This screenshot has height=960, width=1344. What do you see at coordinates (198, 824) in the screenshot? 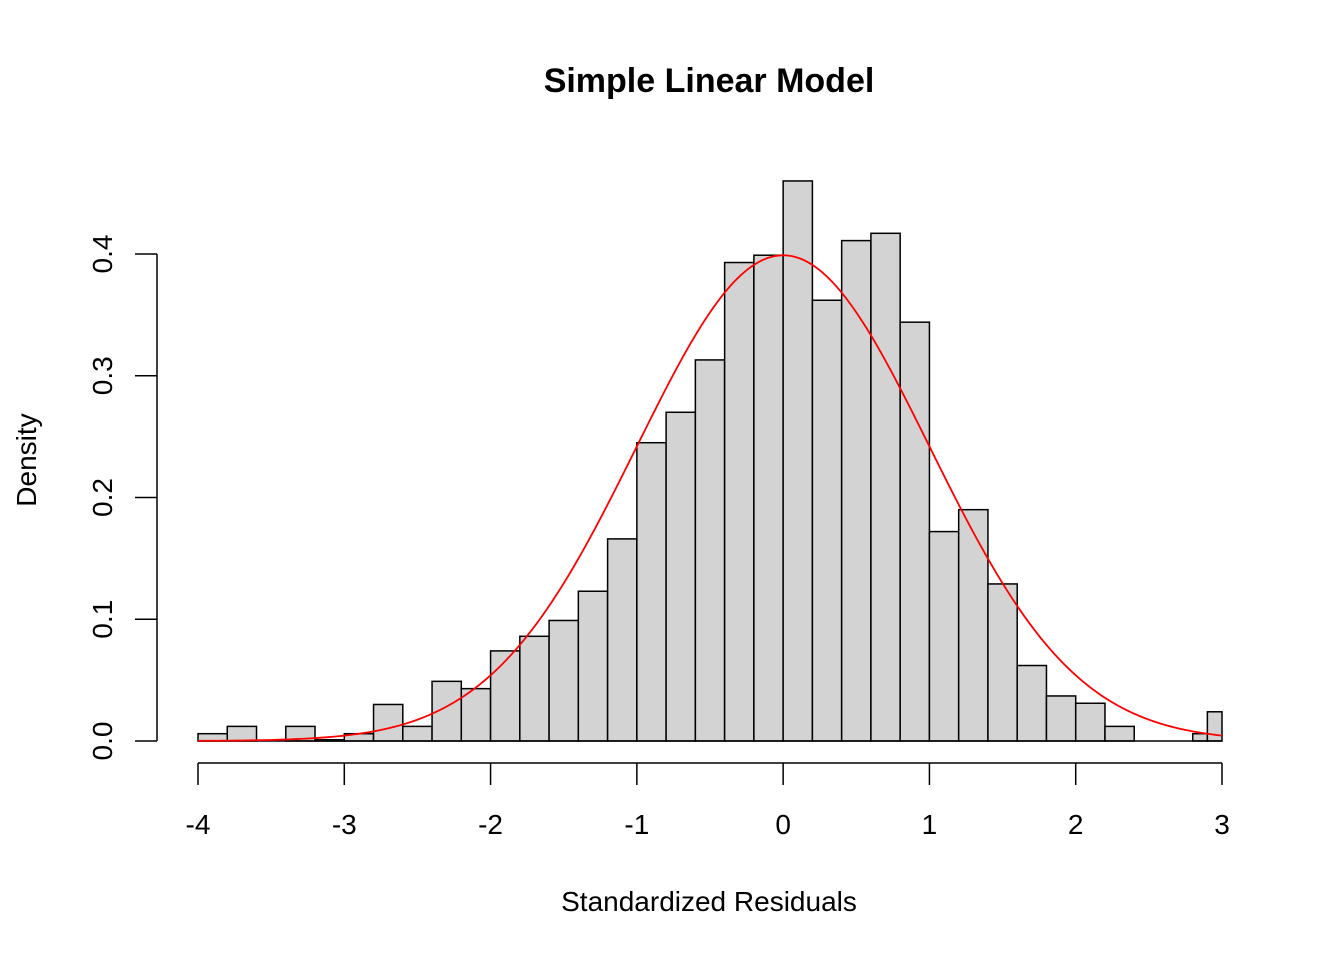
I see `x-tick-label: -4` at bounding box center [198, 824].